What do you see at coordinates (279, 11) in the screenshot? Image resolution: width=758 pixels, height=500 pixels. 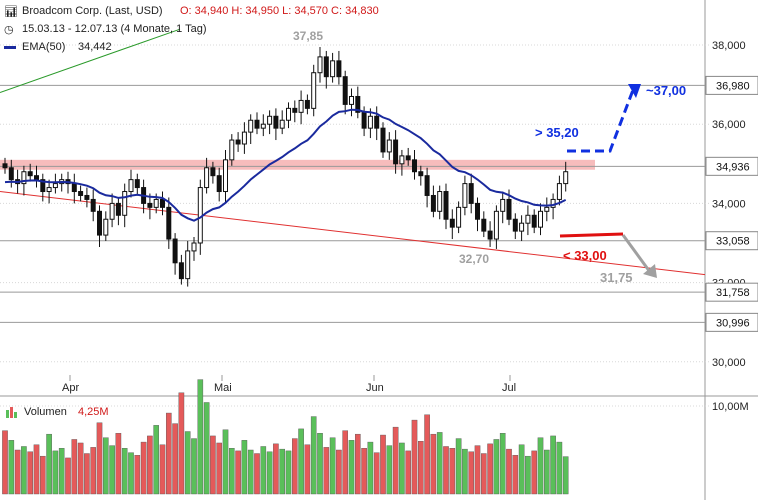 I see `ohlc-readout: O: 34,940 H: 34,950 L: 34,570 C: 34,830` at bounding box center [279, 11].